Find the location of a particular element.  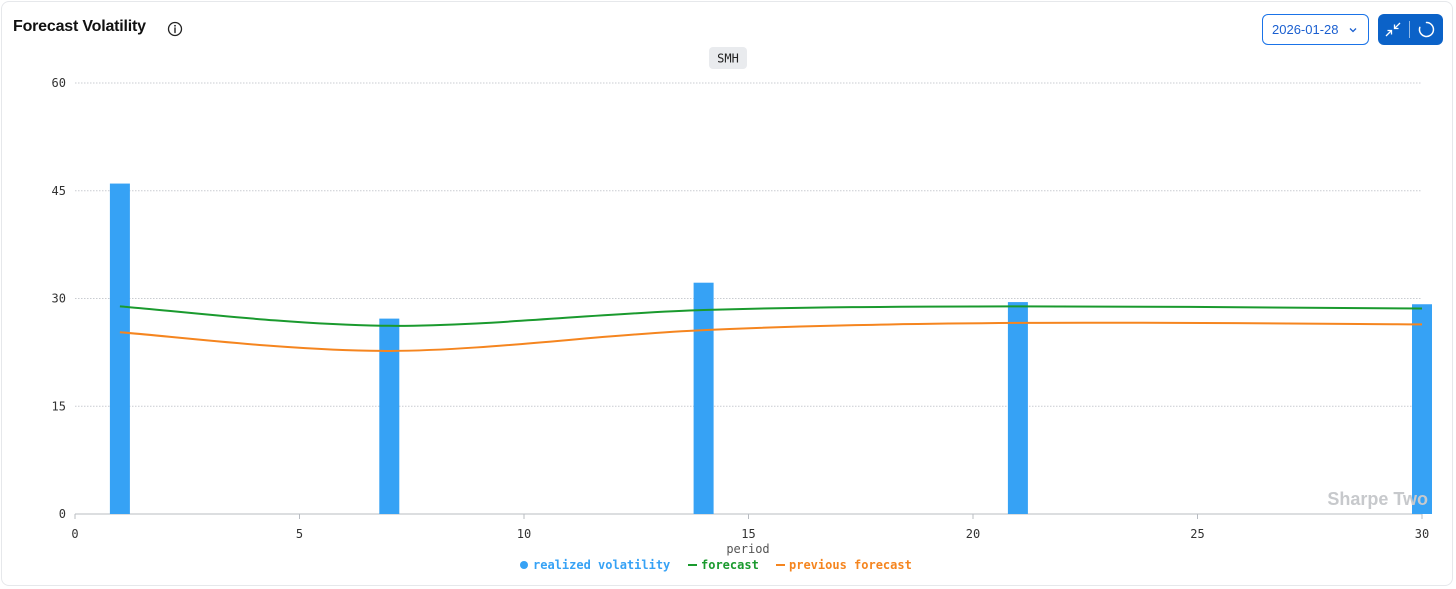

x-tick-label: 15 is located at coordinates (748, 534).